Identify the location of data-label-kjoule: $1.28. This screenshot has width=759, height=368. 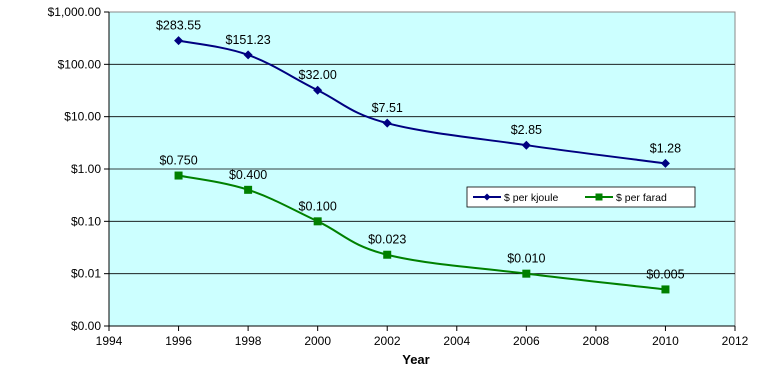
(665, 148).